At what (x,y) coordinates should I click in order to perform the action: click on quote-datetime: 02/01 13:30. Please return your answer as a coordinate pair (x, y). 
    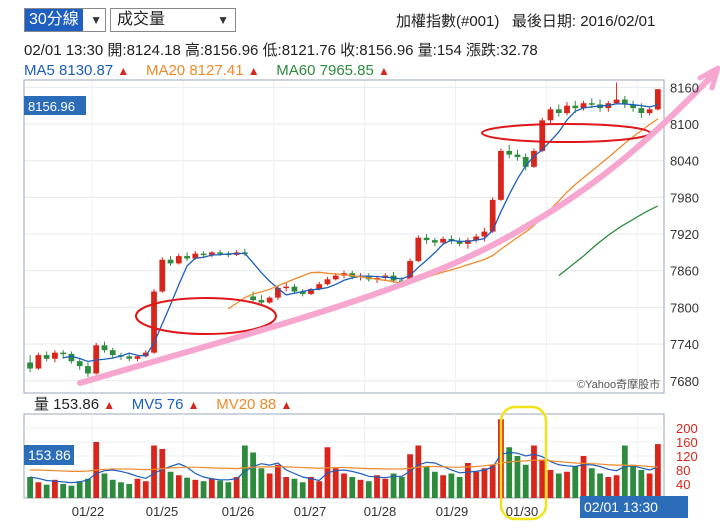
    Looking at the image, I should click on (64, 50).